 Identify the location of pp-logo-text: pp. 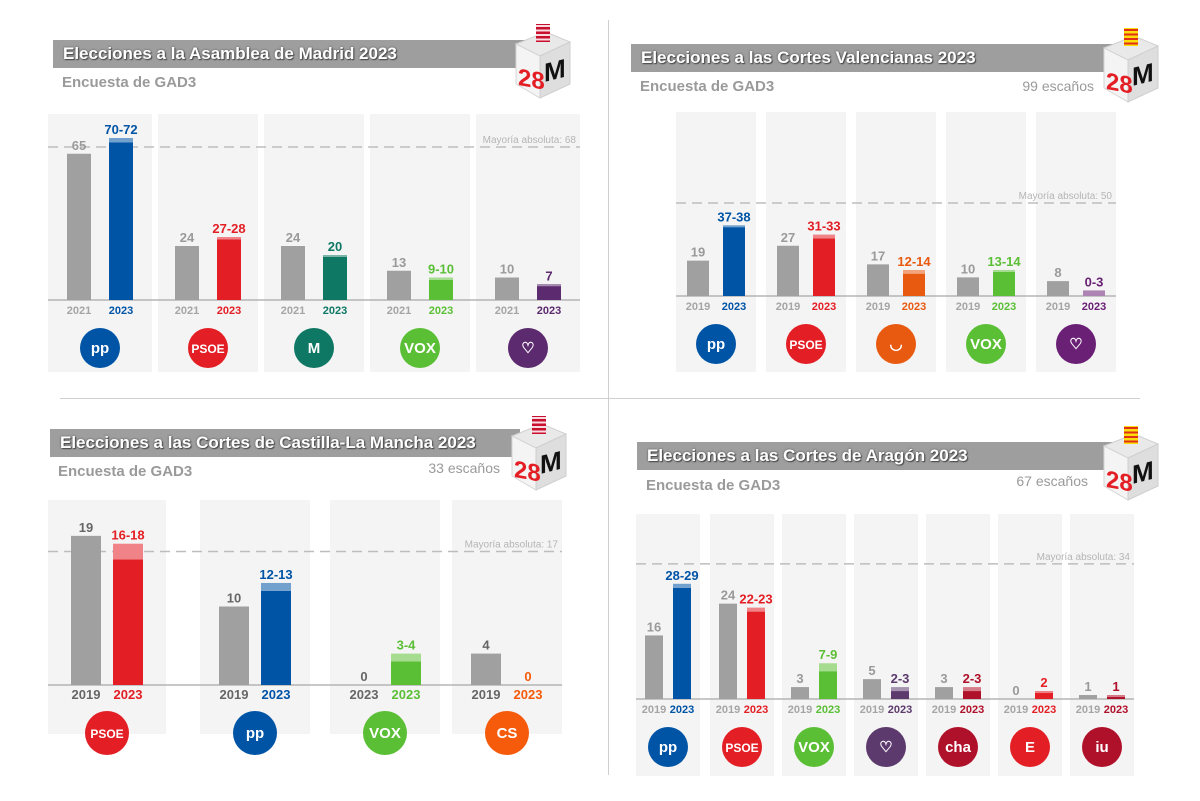
(100, 348).